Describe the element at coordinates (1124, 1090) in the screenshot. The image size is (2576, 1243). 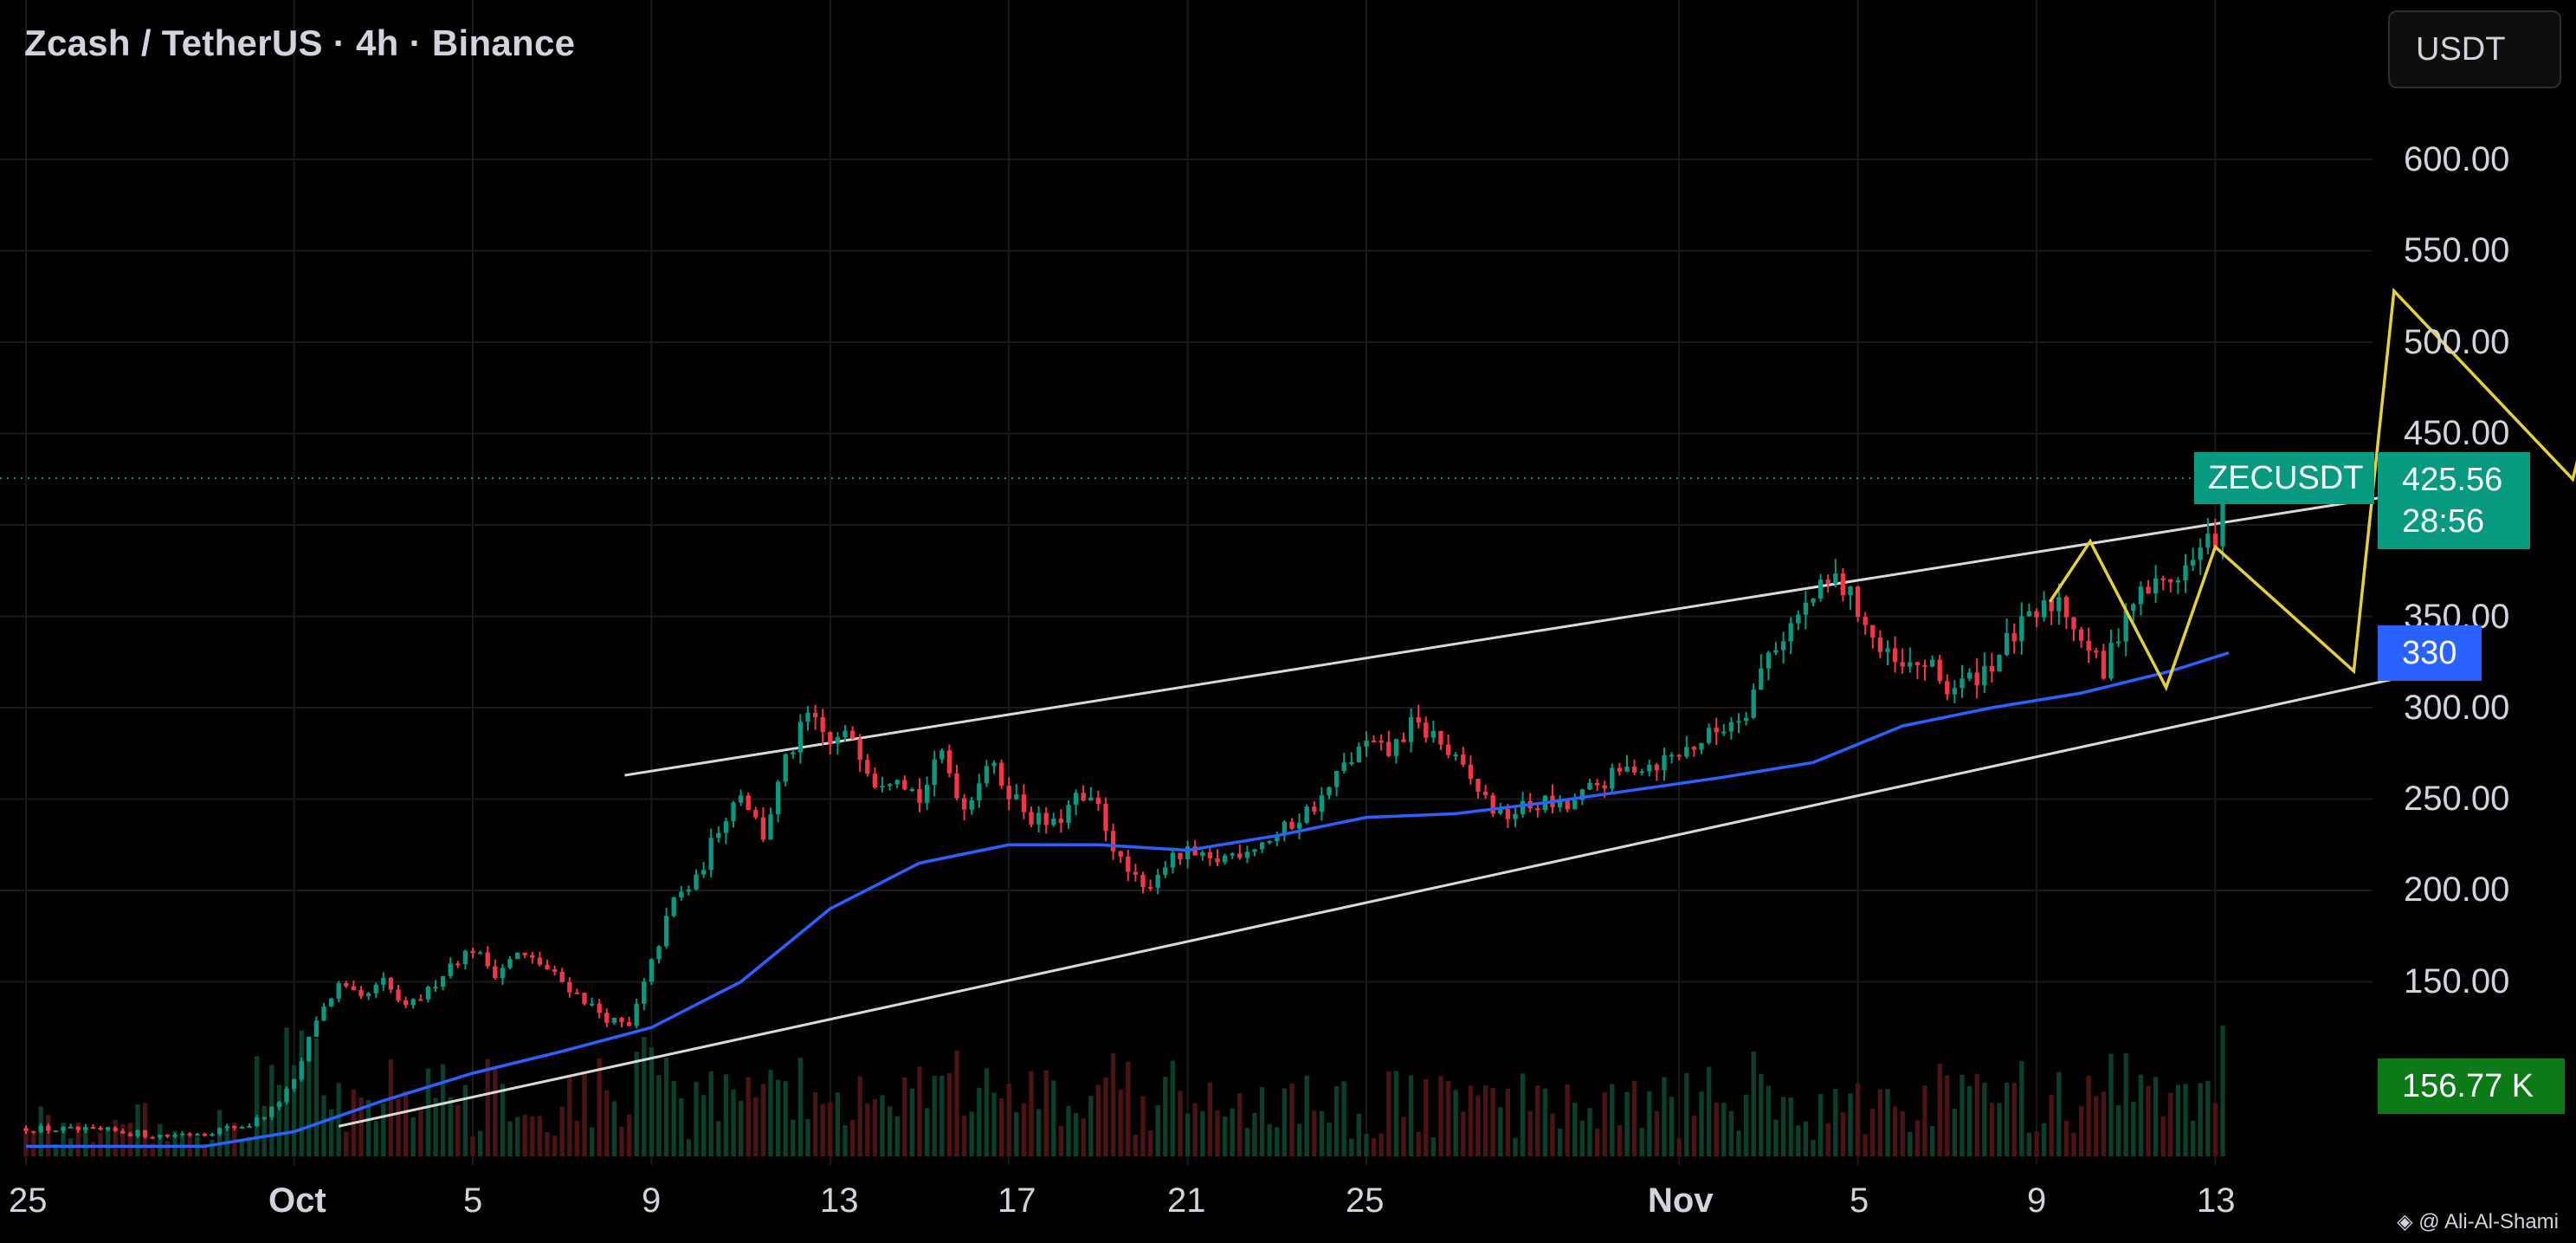
I see `volume-bars` at that location.